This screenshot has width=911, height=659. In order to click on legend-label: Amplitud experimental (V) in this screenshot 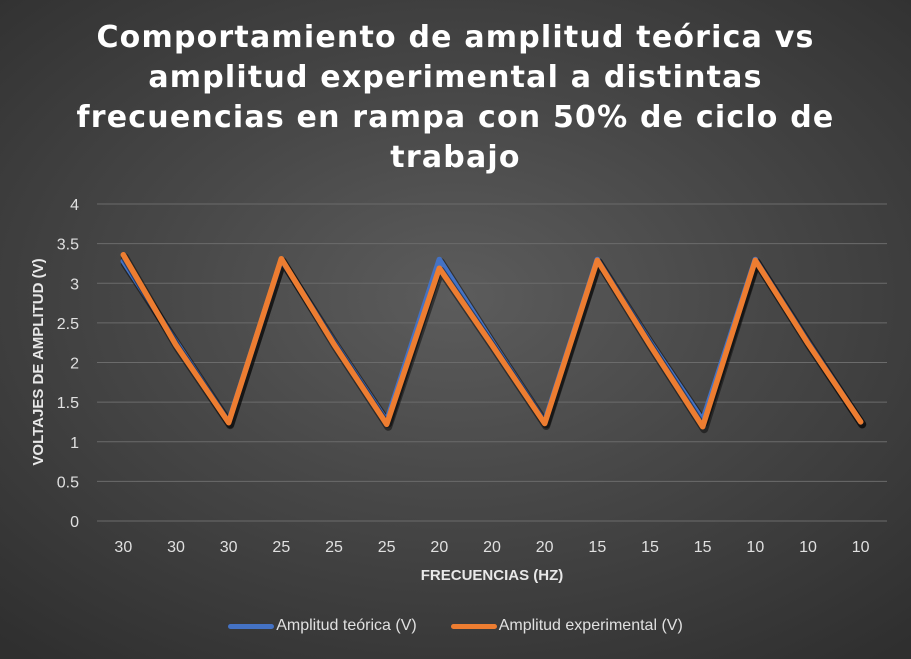, I will do `click(590, 625)`.